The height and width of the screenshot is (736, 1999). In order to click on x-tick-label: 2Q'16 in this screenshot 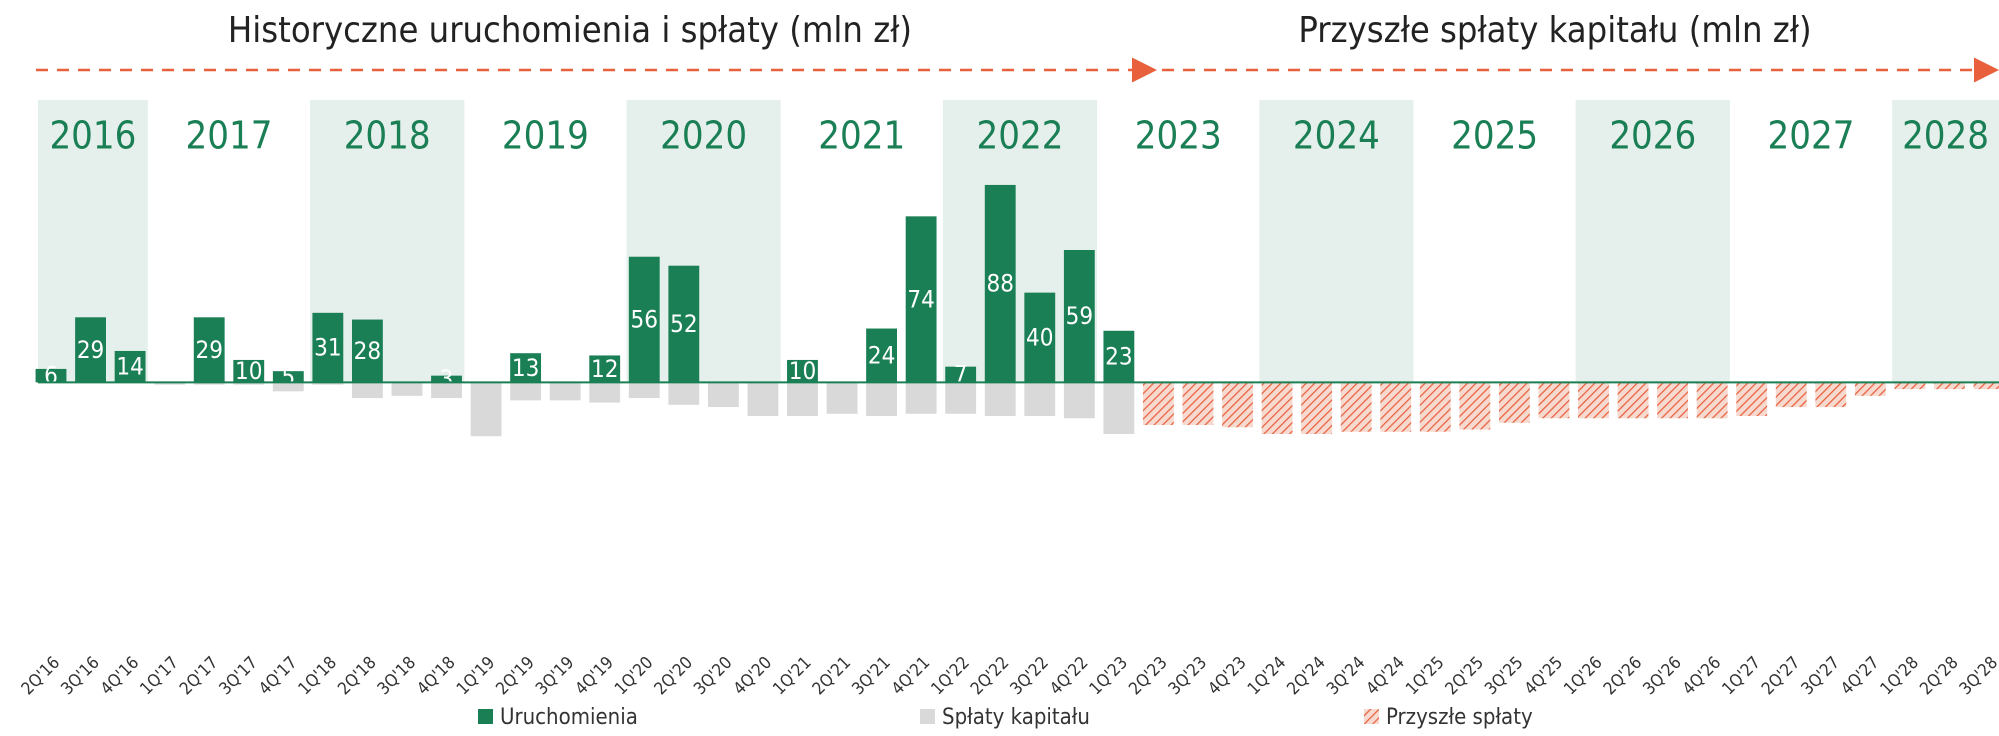, I will do `click(41, 676)`.